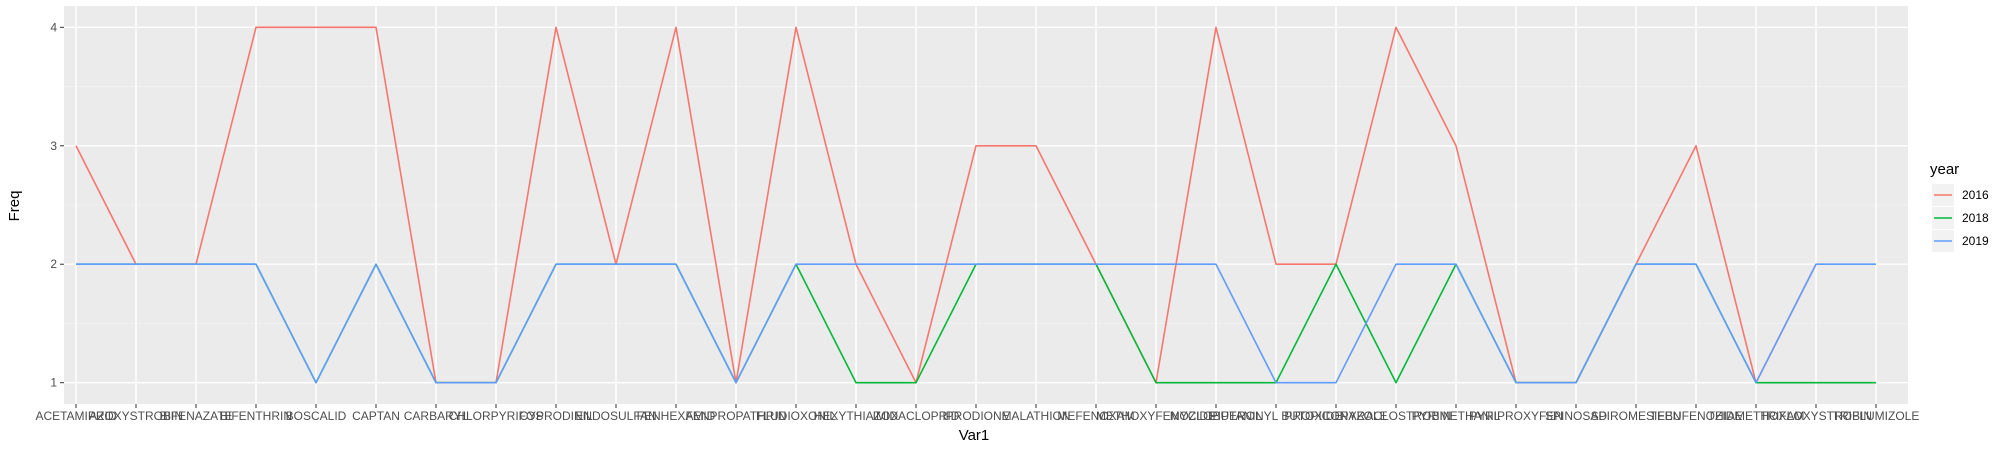  What do you see at coordinates (75, 416) in the screenshot?
I see `x-tick-label: ACETAMIPRID` at bounding box center [75, 416].